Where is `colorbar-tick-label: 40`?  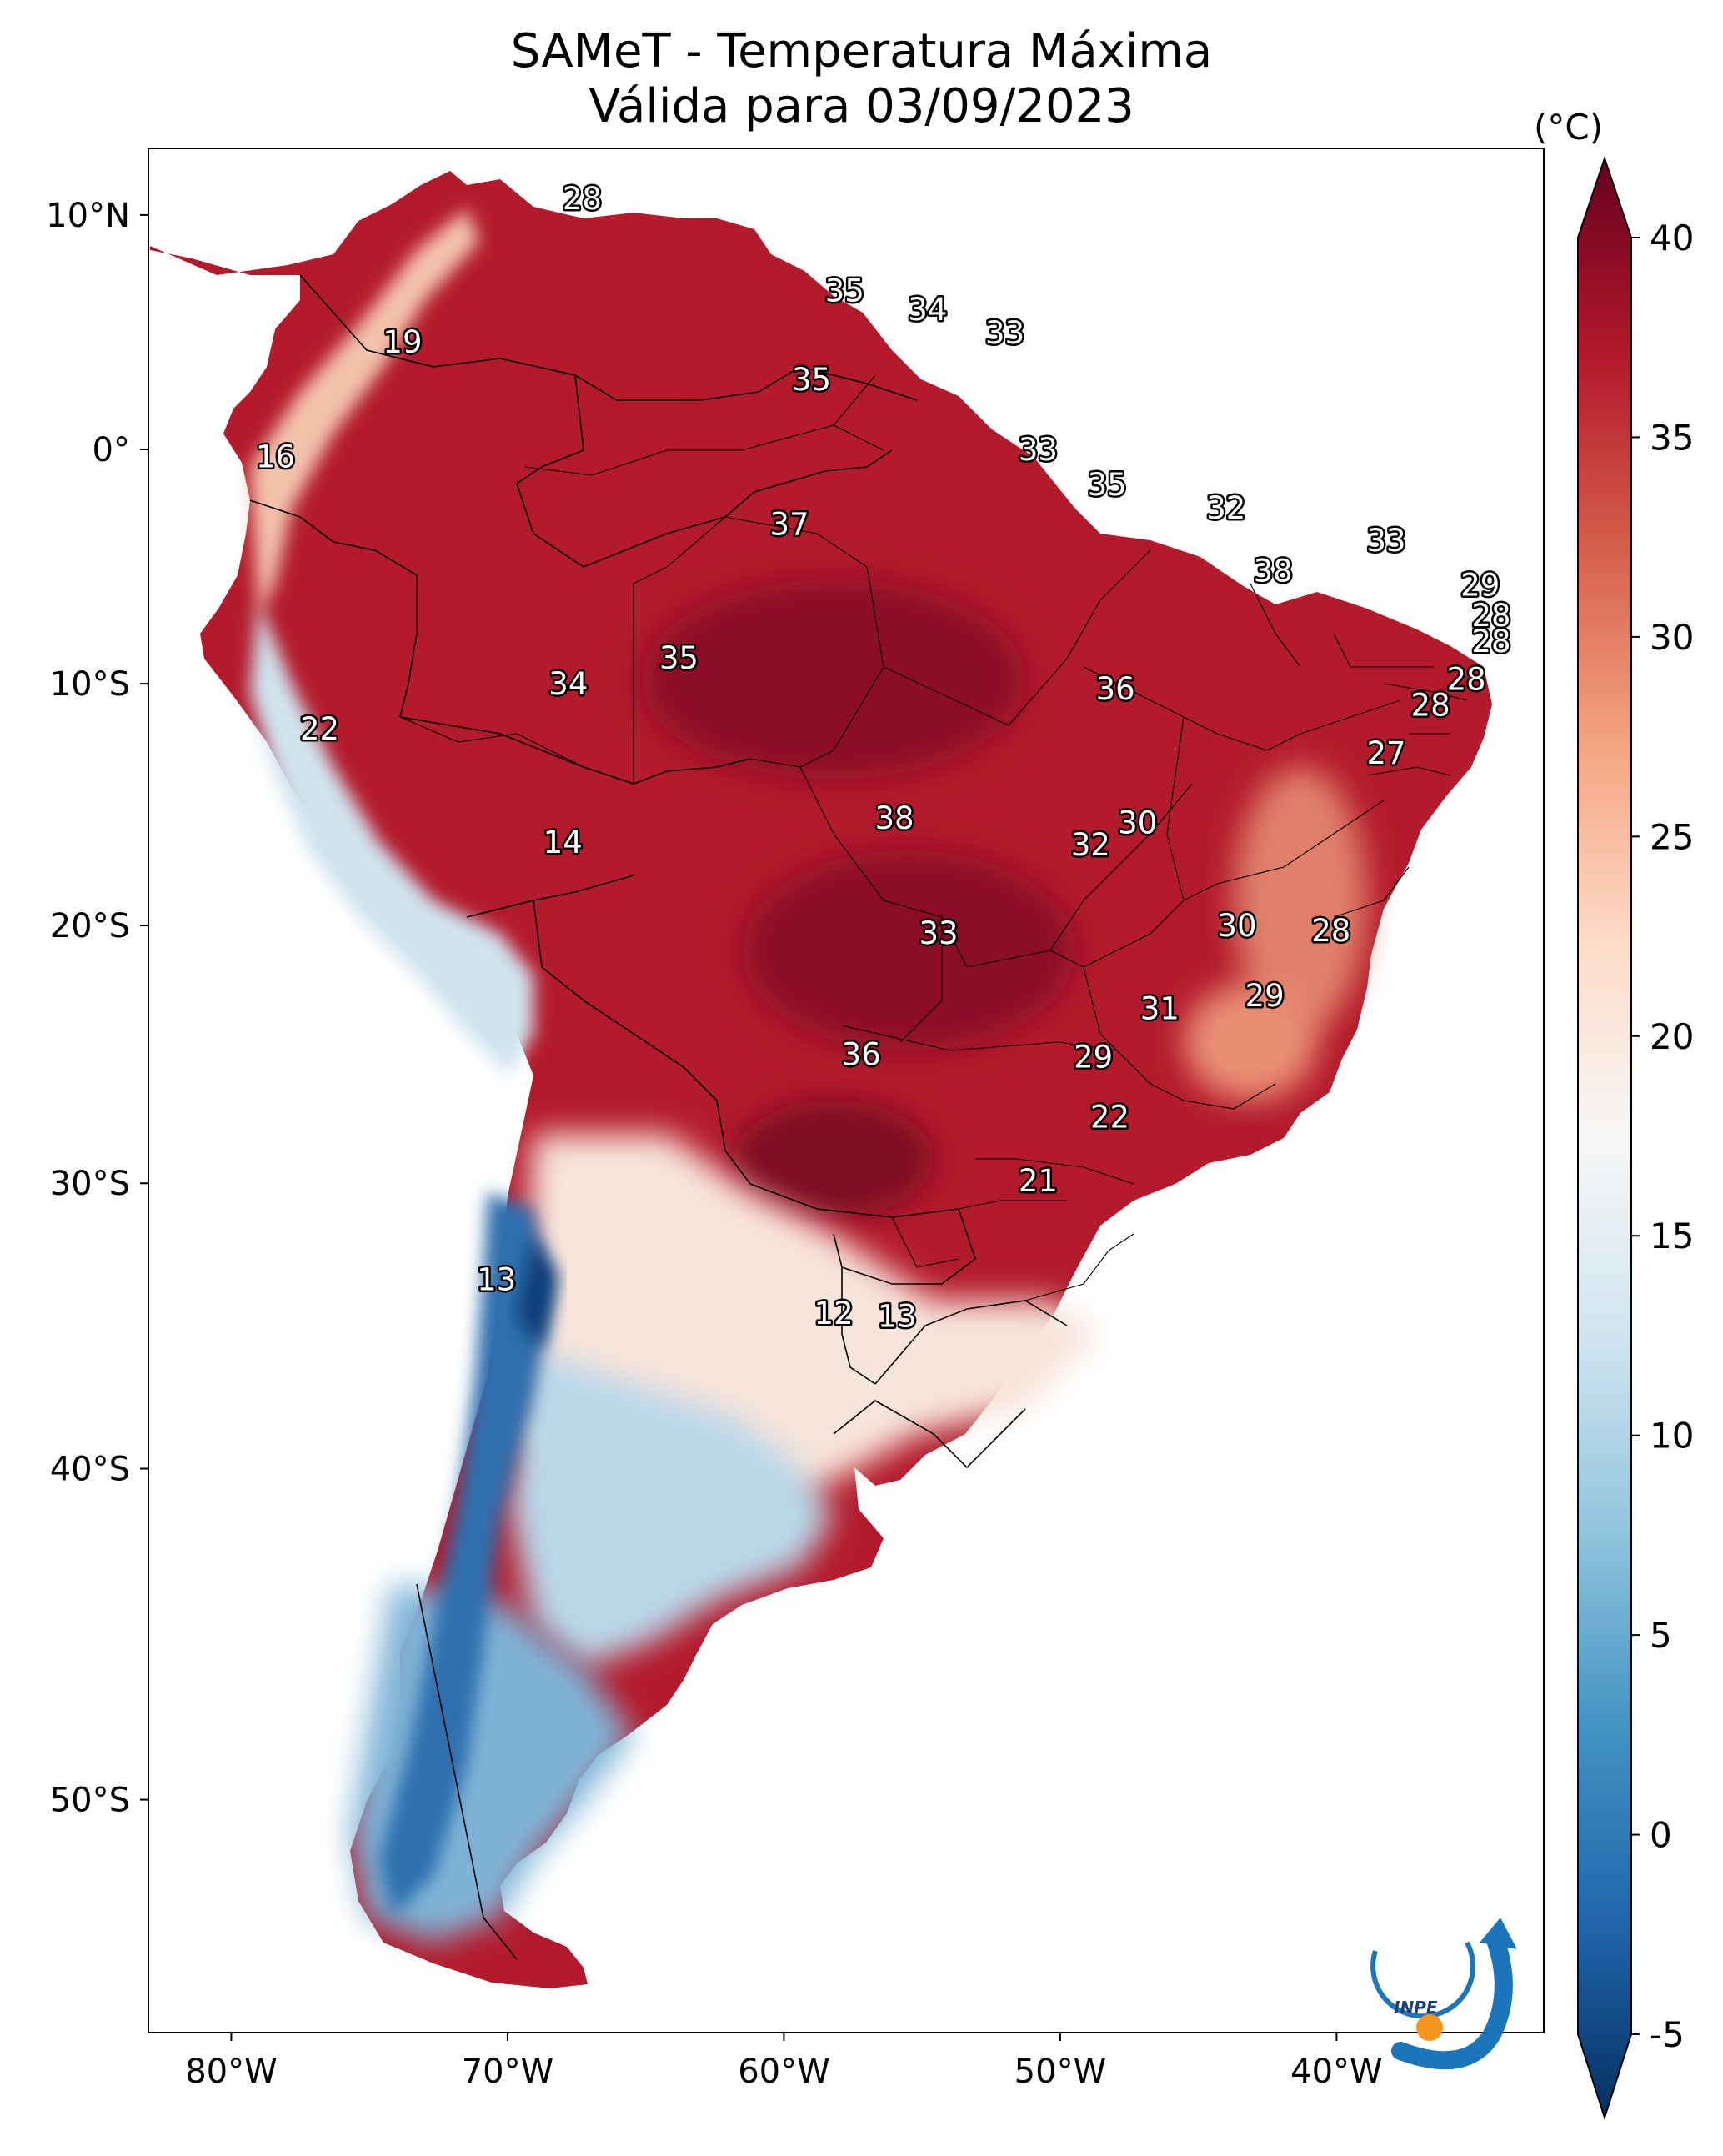 colorbar-tick-label: 40 is located at coordinates (1672, 238).